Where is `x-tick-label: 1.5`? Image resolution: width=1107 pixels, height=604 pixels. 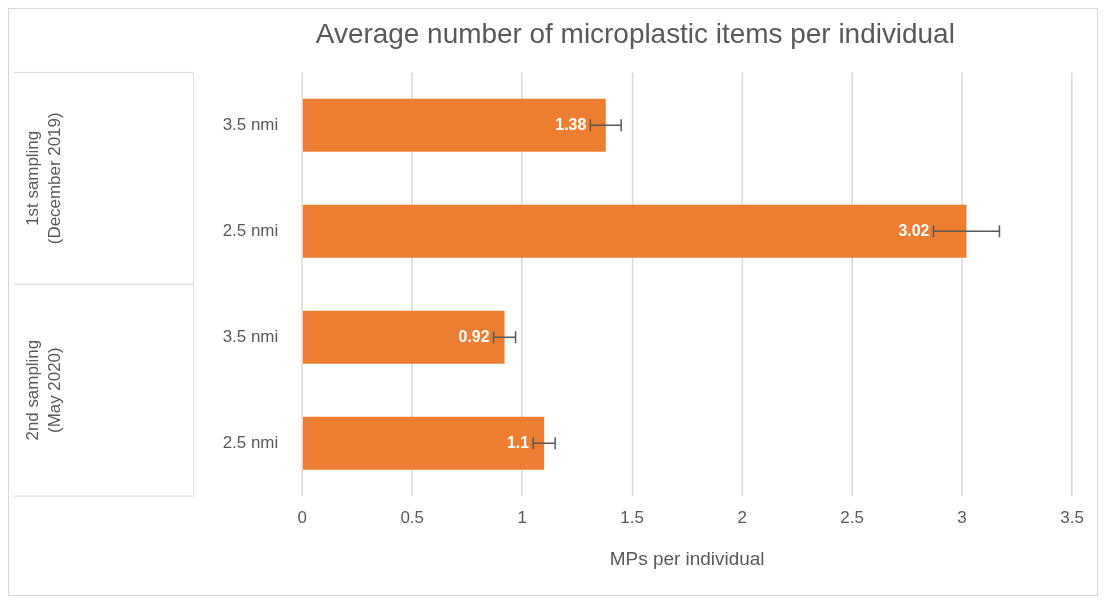
x-tick-label: 1.5 is located at coordinates (632, 517).